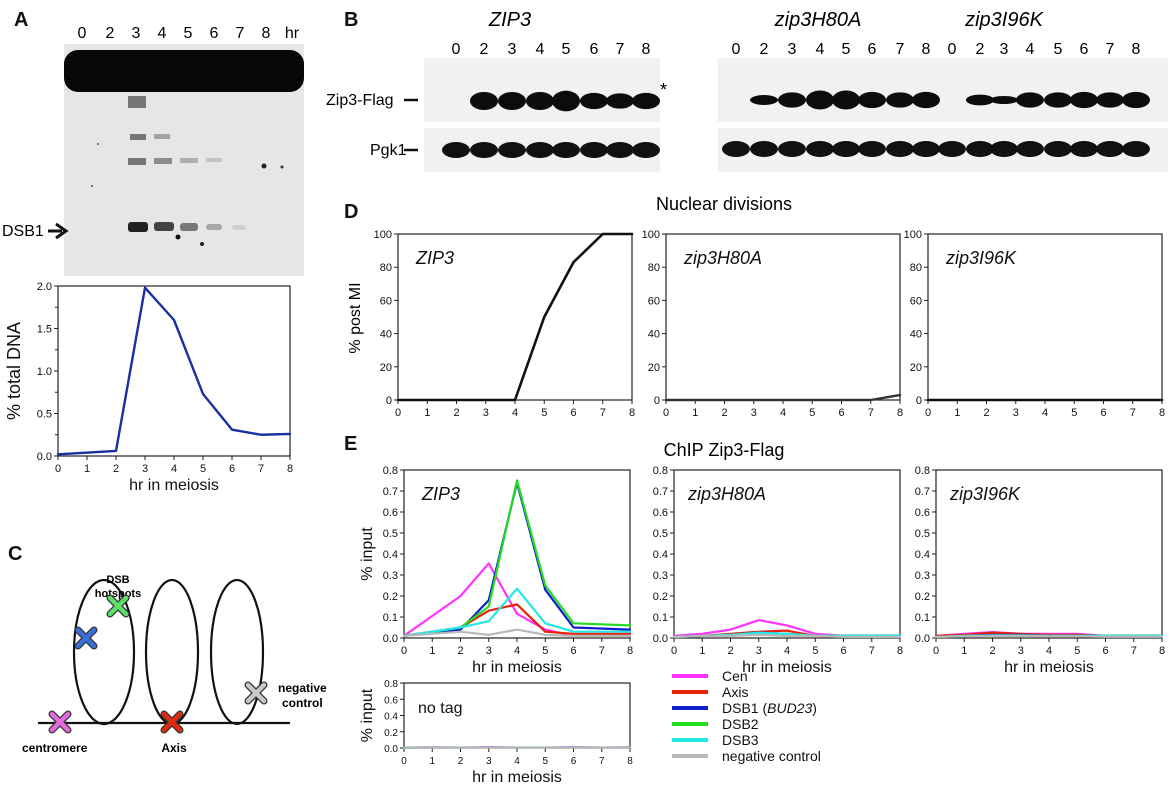 Image resolution: width=1174 pixels, height=800 pixels. Describe the element at coordinates (740, 740) in the screenshot. I see `legend-label: DSB3` at that location.